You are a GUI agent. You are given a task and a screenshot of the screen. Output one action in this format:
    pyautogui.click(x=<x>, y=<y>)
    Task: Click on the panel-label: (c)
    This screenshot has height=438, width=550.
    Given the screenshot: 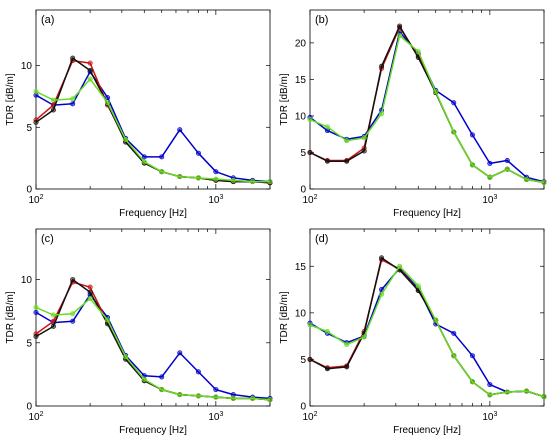 What is the action you would take?
    pyautogui.click(x=47, y=239)
    